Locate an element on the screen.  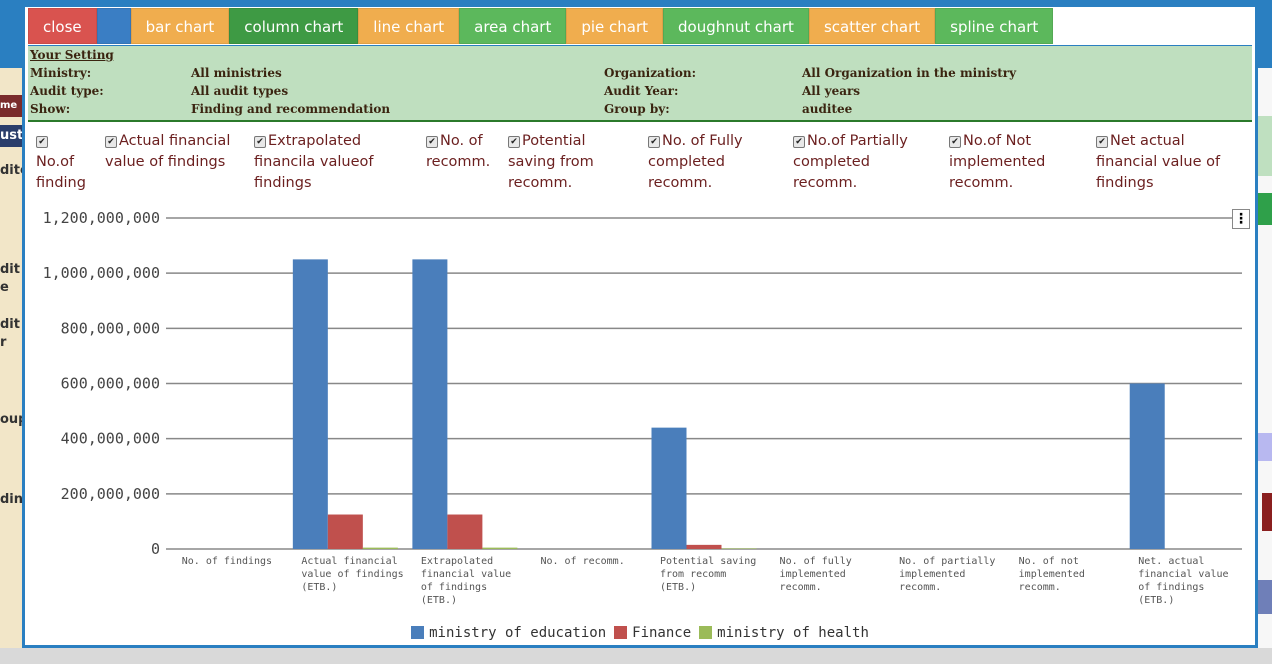
checkbox-label: financila valueof is located at coordinates (314, 162).